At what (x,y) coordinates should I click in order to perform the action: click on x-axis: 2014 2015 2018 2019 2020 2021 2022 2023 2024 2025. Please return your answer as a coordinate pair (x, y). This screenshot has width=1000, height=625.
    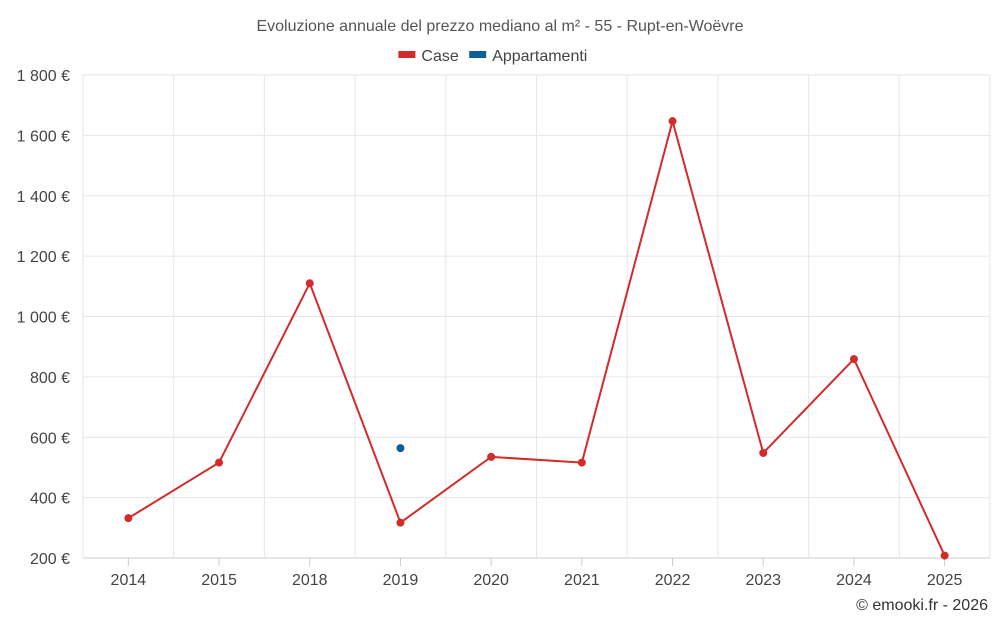
    Looking at the image, I should click on (537, 573).